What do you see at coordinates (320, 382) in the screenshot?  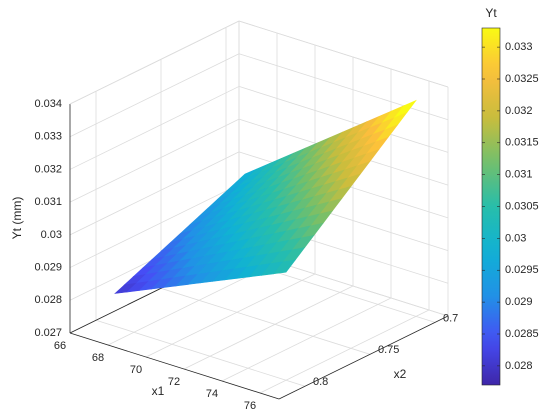 I see `y-tick-label: 0.8` at bounding box center [320, 382].